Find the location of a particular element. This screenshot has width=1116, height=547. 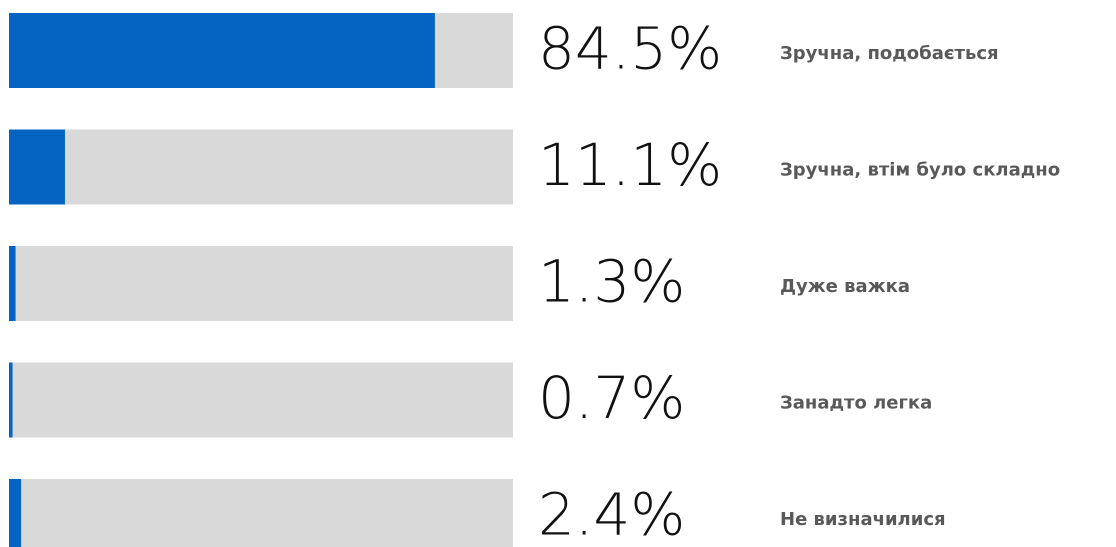

category-label: Занадто легка is located at coordinates (856, 403).